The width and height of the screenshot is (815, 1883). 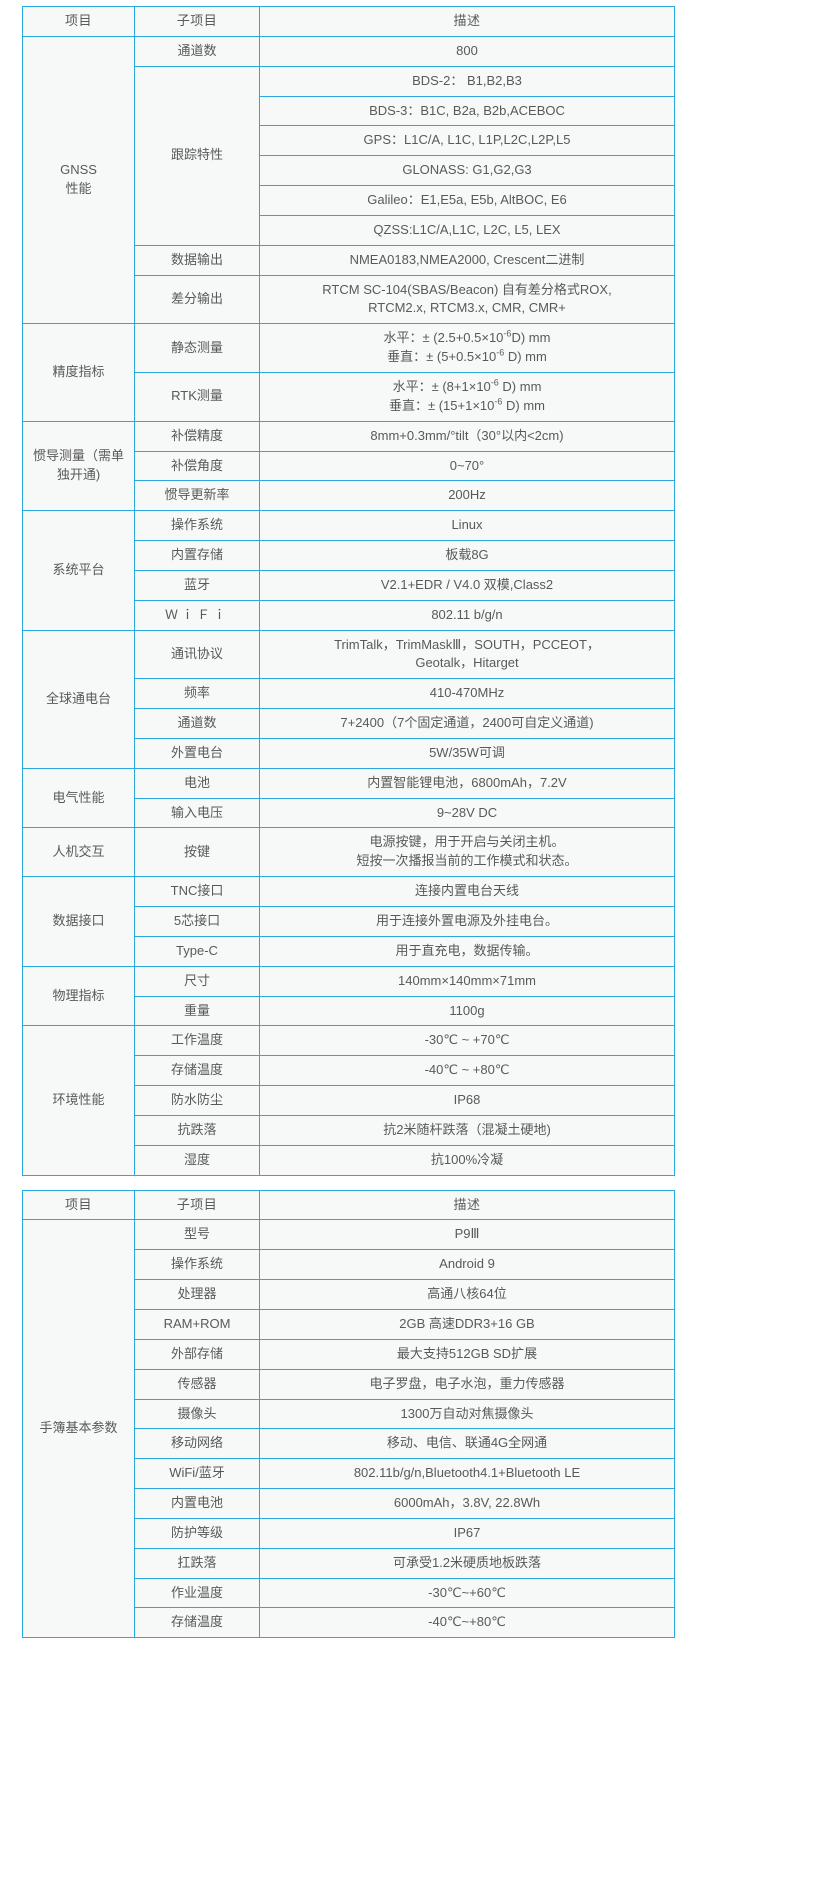 I want to click on sub-item-cell: 数据输出, so click(x=197, y=260).